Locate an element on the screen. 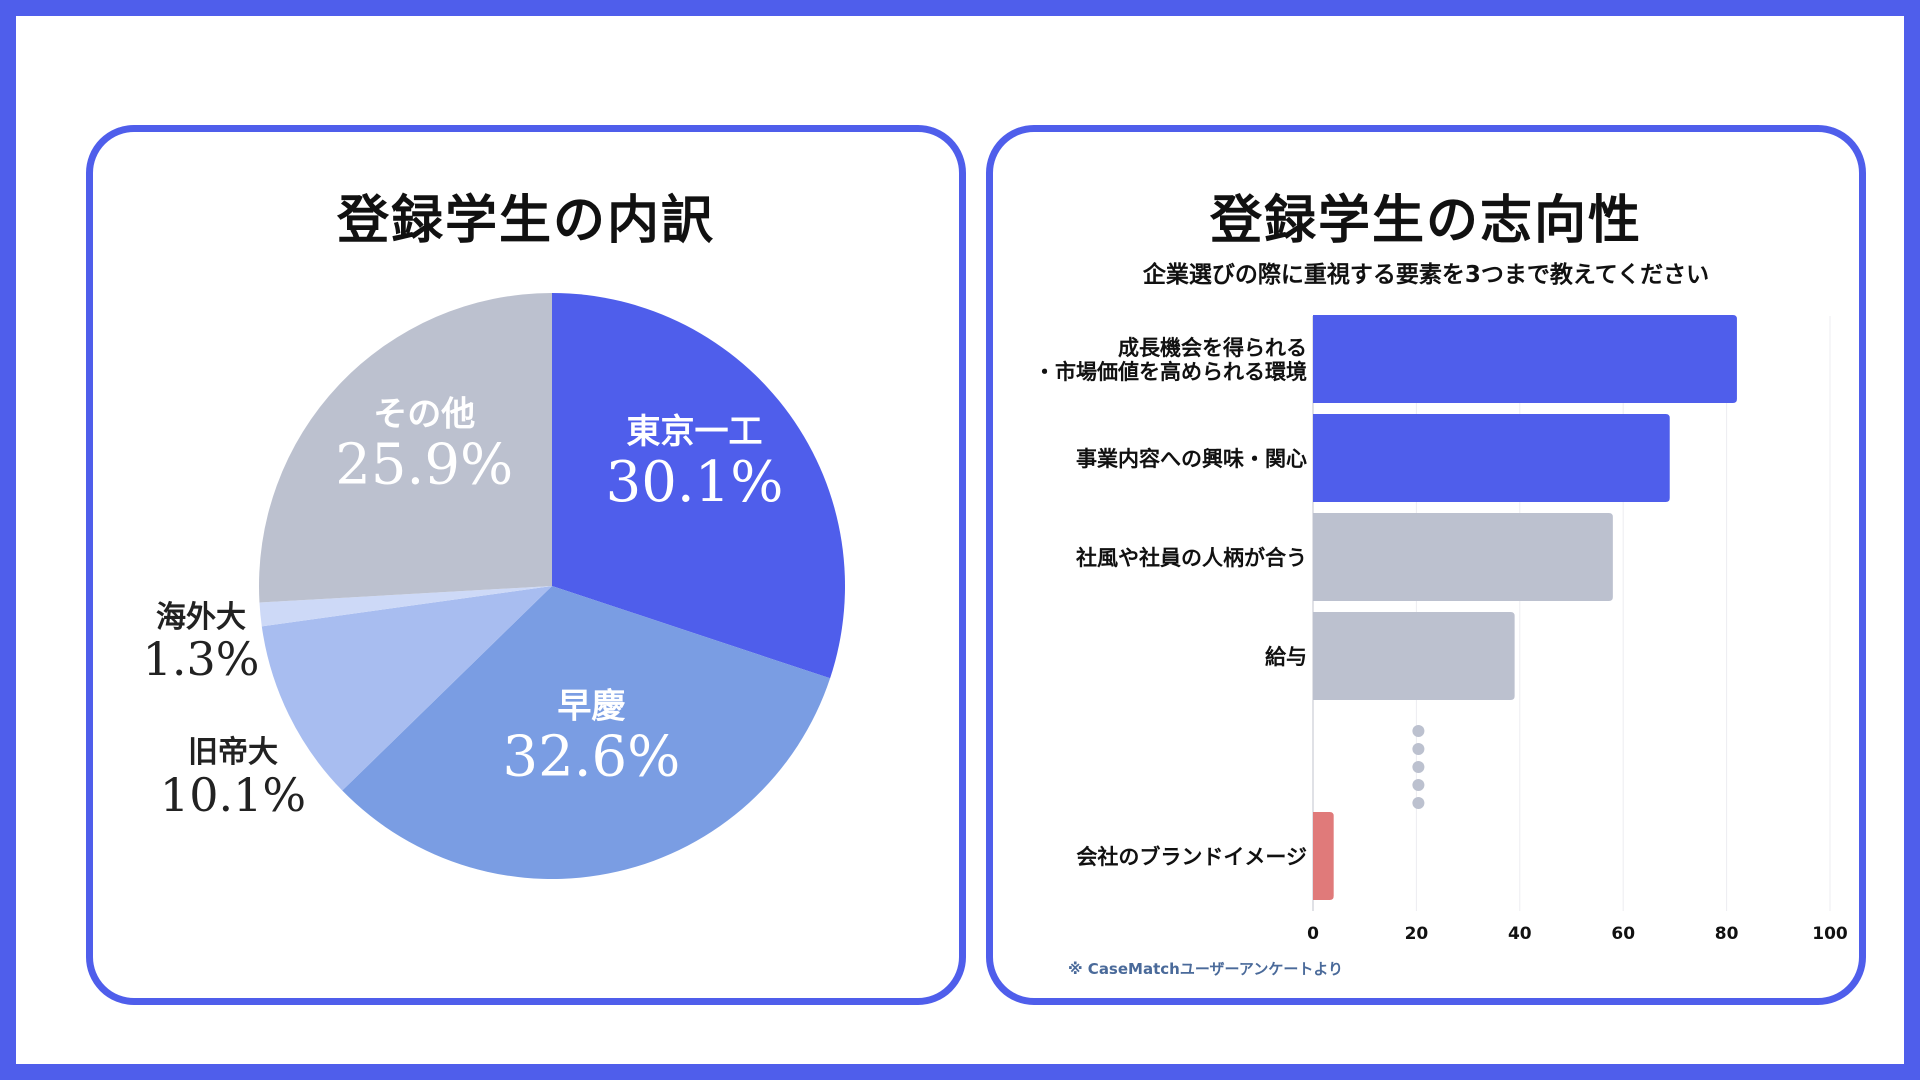 The image size is (1920, 1080). pie-slice-value: 30.1% is located at coordinates (695, 482).